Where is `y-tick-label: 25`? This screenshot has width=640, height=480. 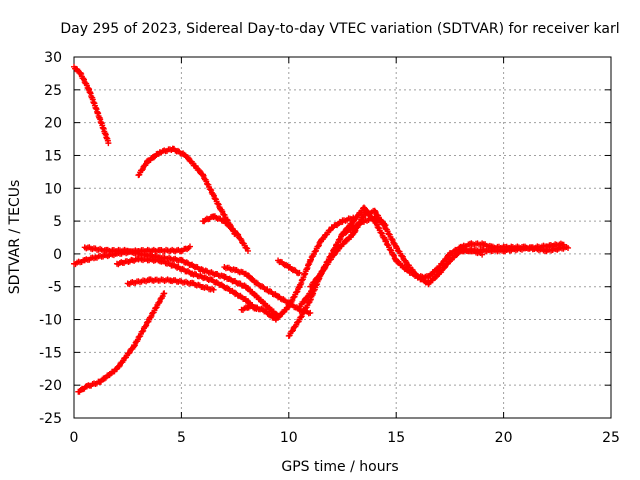
y-tick-label: 25 is located at coordinates (53, 91).